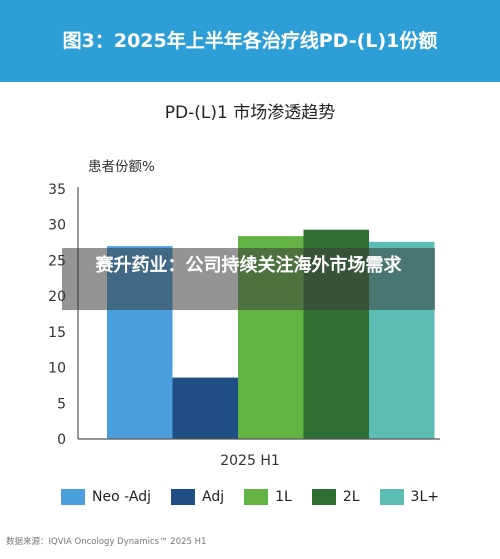 This screenshot has height=559, width=500. Describe the element at coordinates (250, 113) in the screenshot. I see `chart-title: PD-(L)1 市场渗透趋势` at that location.